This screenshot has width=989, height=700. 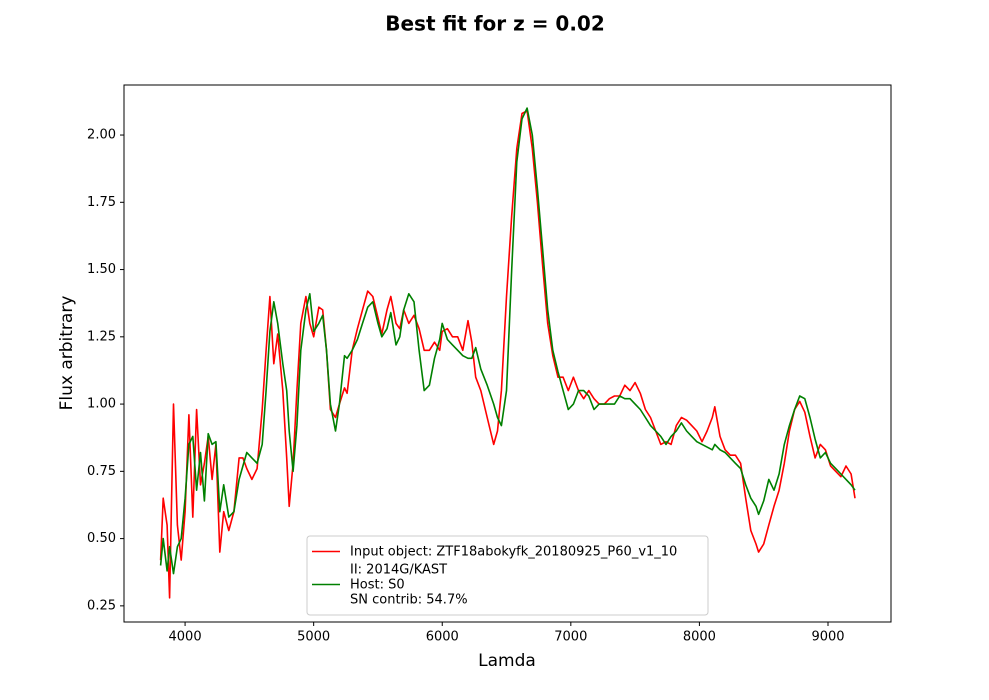 I want to click on y-tick-label: 0.75, so click(x=101, y=471).